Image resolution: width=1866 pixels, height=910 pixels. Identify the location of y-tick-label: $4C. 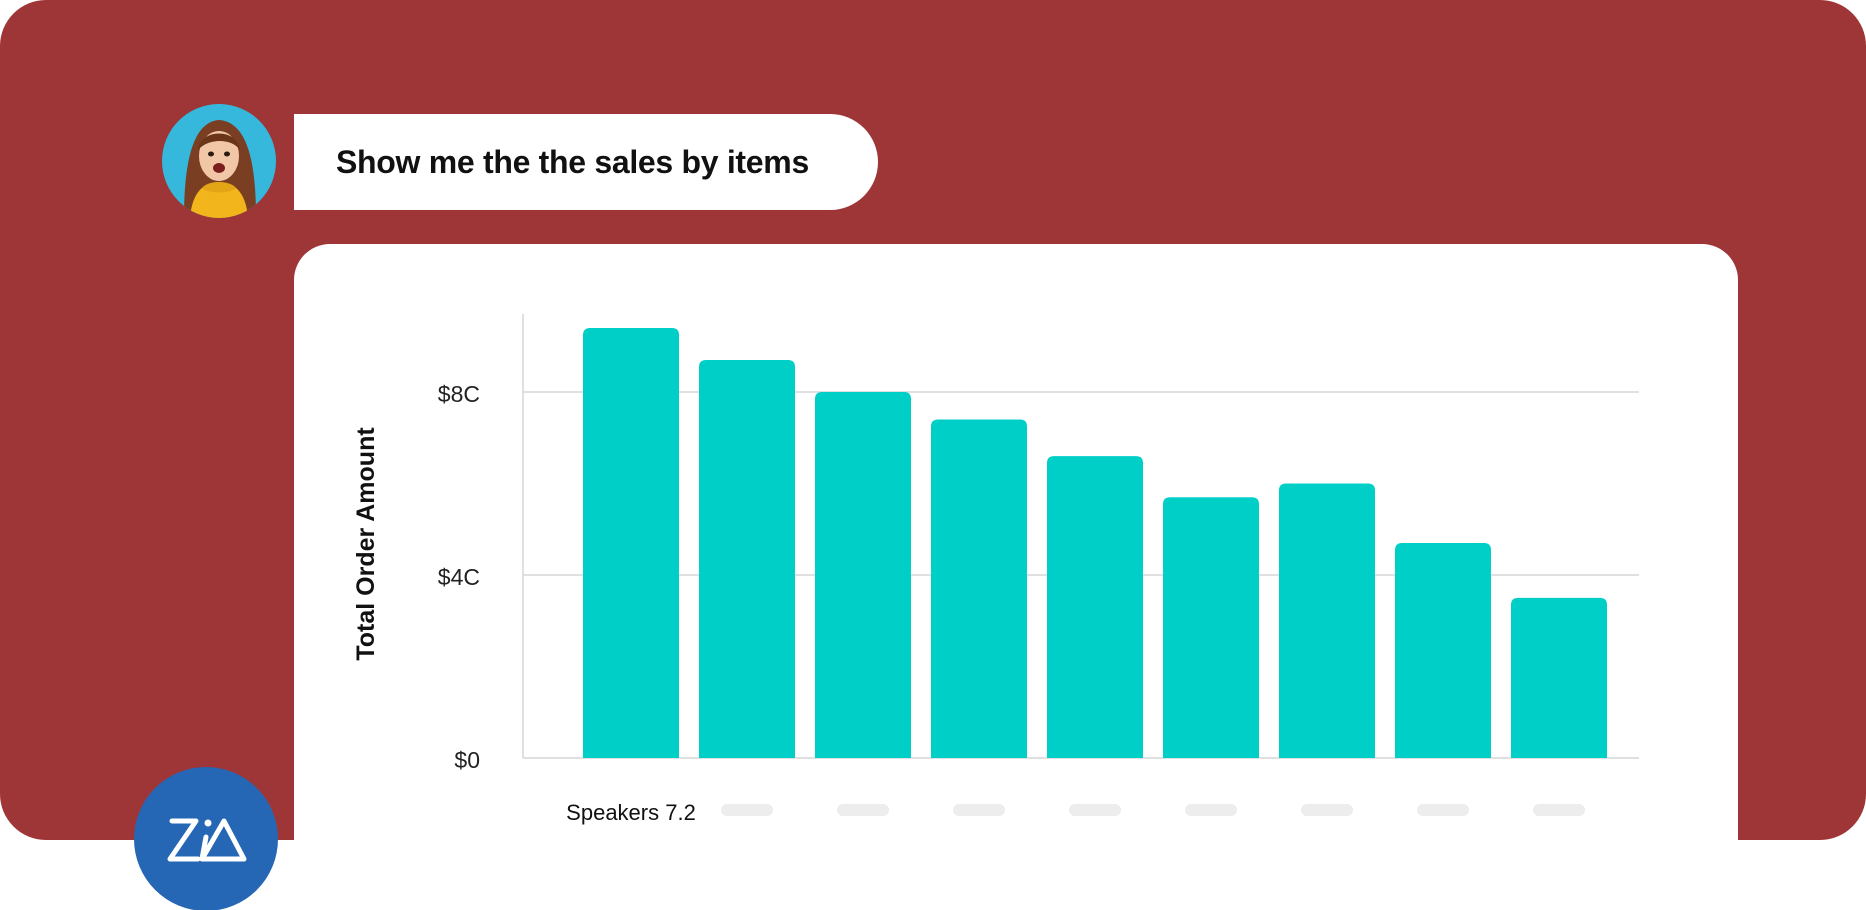
(459, 577).